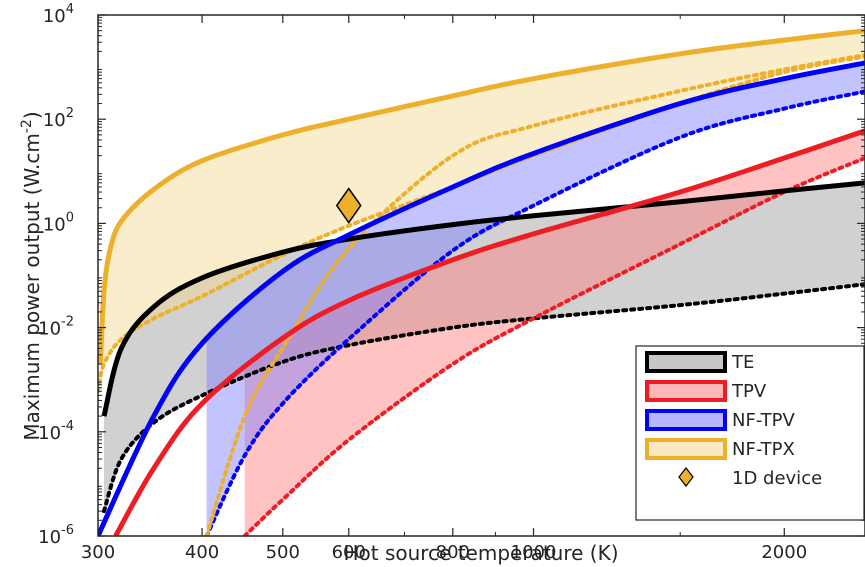 This screenshot has width=865, height=567. What do you see at coordinates (534, 552) in the screenshot?
I see `x-tick-label: 1000` at bounding box center [534, 552].